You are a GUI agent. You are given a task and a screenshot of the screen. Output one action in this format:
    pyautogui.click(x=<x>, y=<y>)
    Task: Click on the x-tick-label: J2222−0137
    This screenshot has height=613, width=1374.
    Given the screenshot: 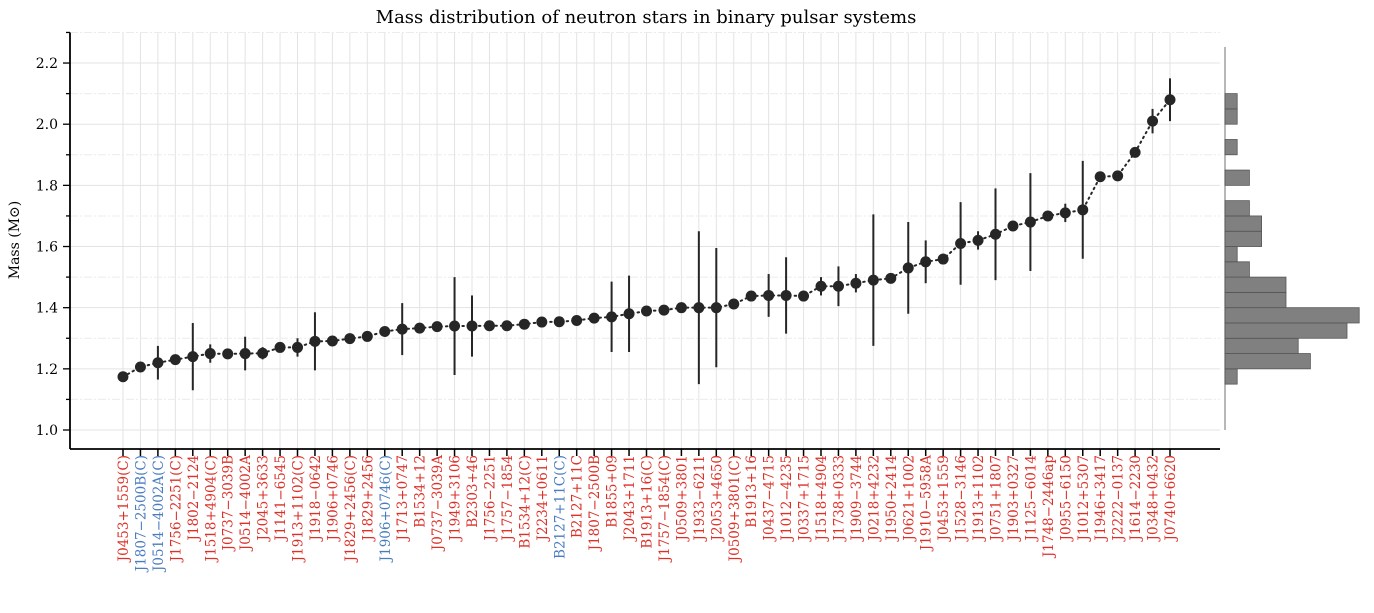 What is the action you would take?
    pyautogui.click(x=1119, y=498)
    